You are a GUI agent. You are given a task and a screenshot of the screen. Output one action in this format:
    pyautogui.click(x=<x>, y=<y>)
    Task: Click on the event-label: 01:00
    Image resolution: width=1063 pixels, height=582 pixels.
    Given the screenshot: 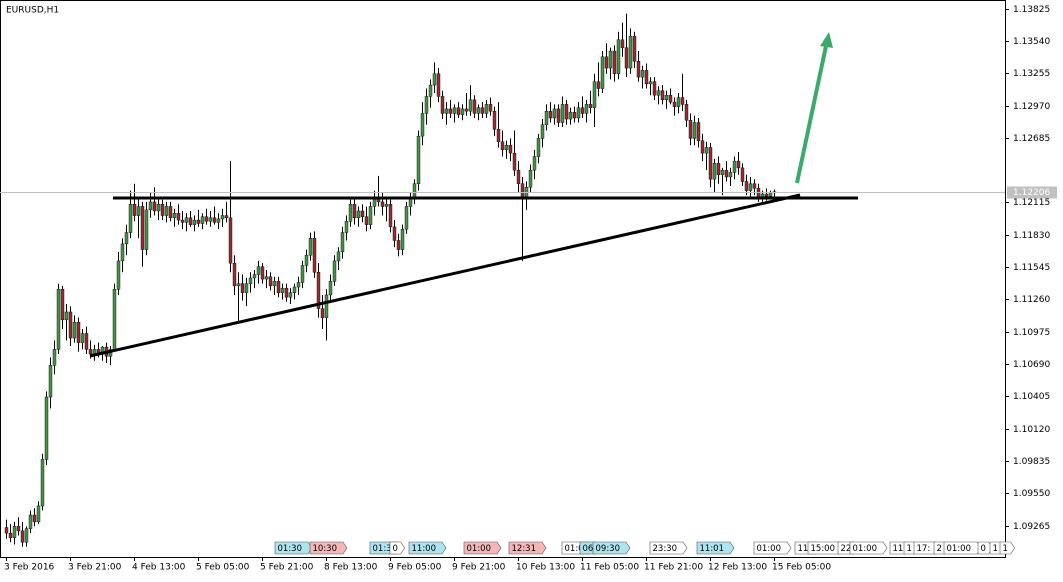 What is the action you would take?
    pyautogui.click(x=769, y=549)
    